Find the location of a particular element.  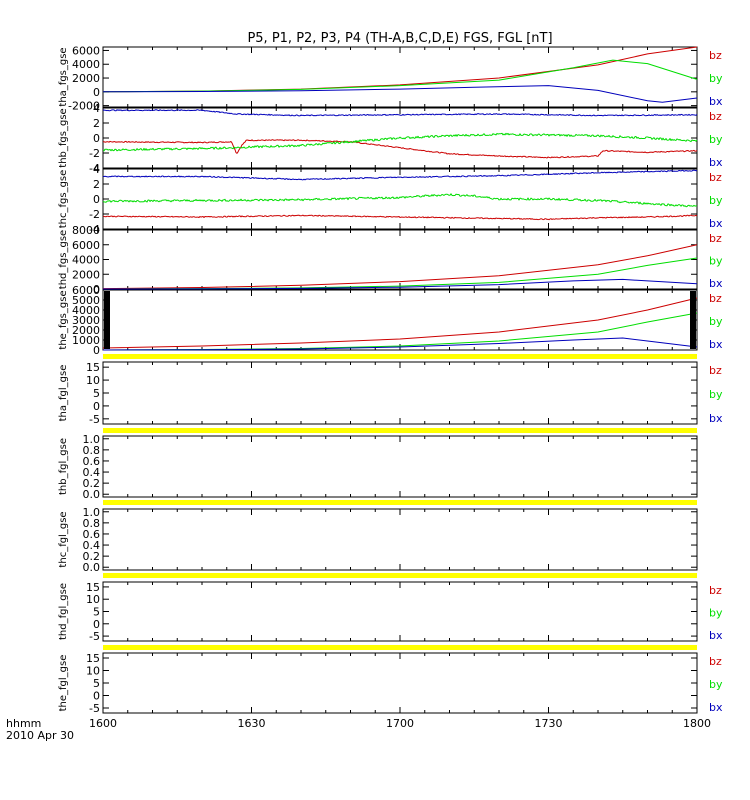

y-axis-label: thd_fgs_gse is located at coordinates (63, 259).